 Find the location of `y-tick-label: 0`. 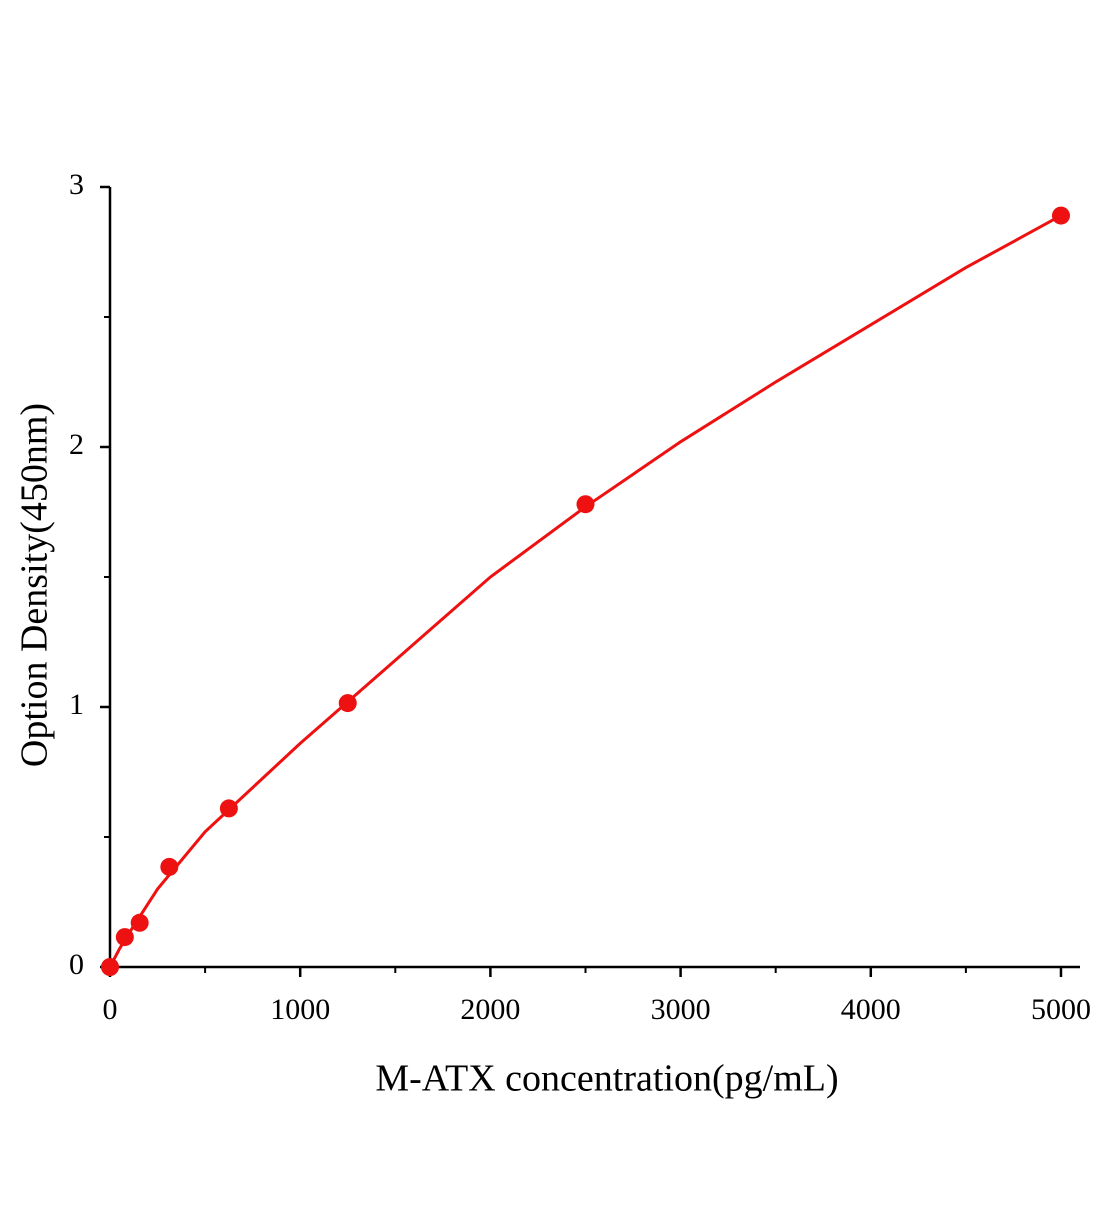

y-tick-label: 0 is located at coordinates (76, 964).